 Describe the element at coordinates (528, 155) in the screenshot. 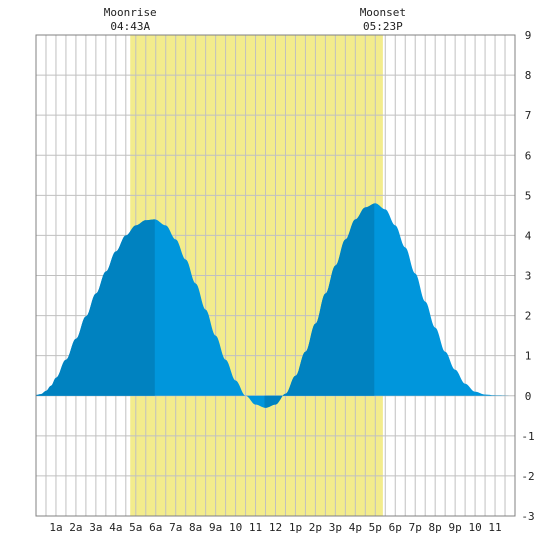

I see `y-tick-label: 6` at that location.